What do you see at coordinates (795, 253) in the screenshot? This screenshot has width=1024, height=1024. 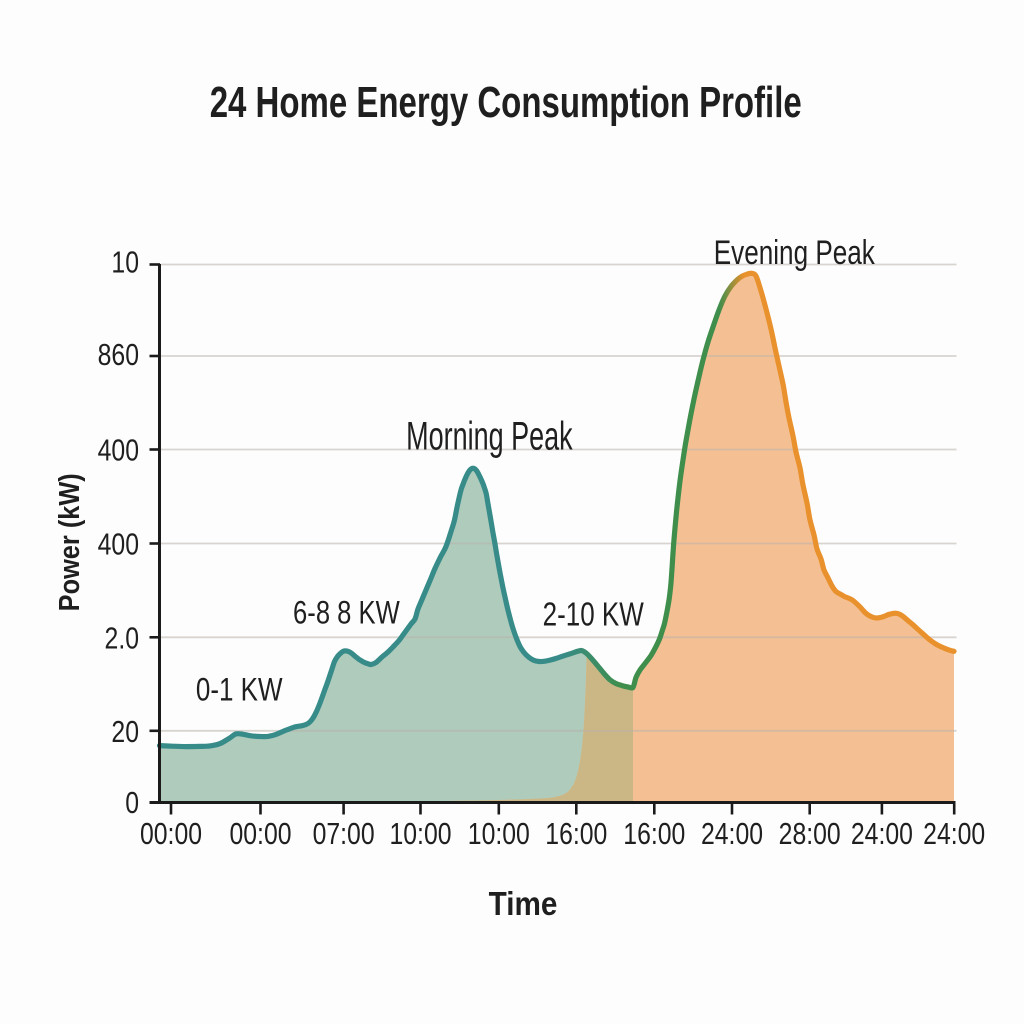 I see `svg-text: Evening Peak` at bounding box center [795, 253].